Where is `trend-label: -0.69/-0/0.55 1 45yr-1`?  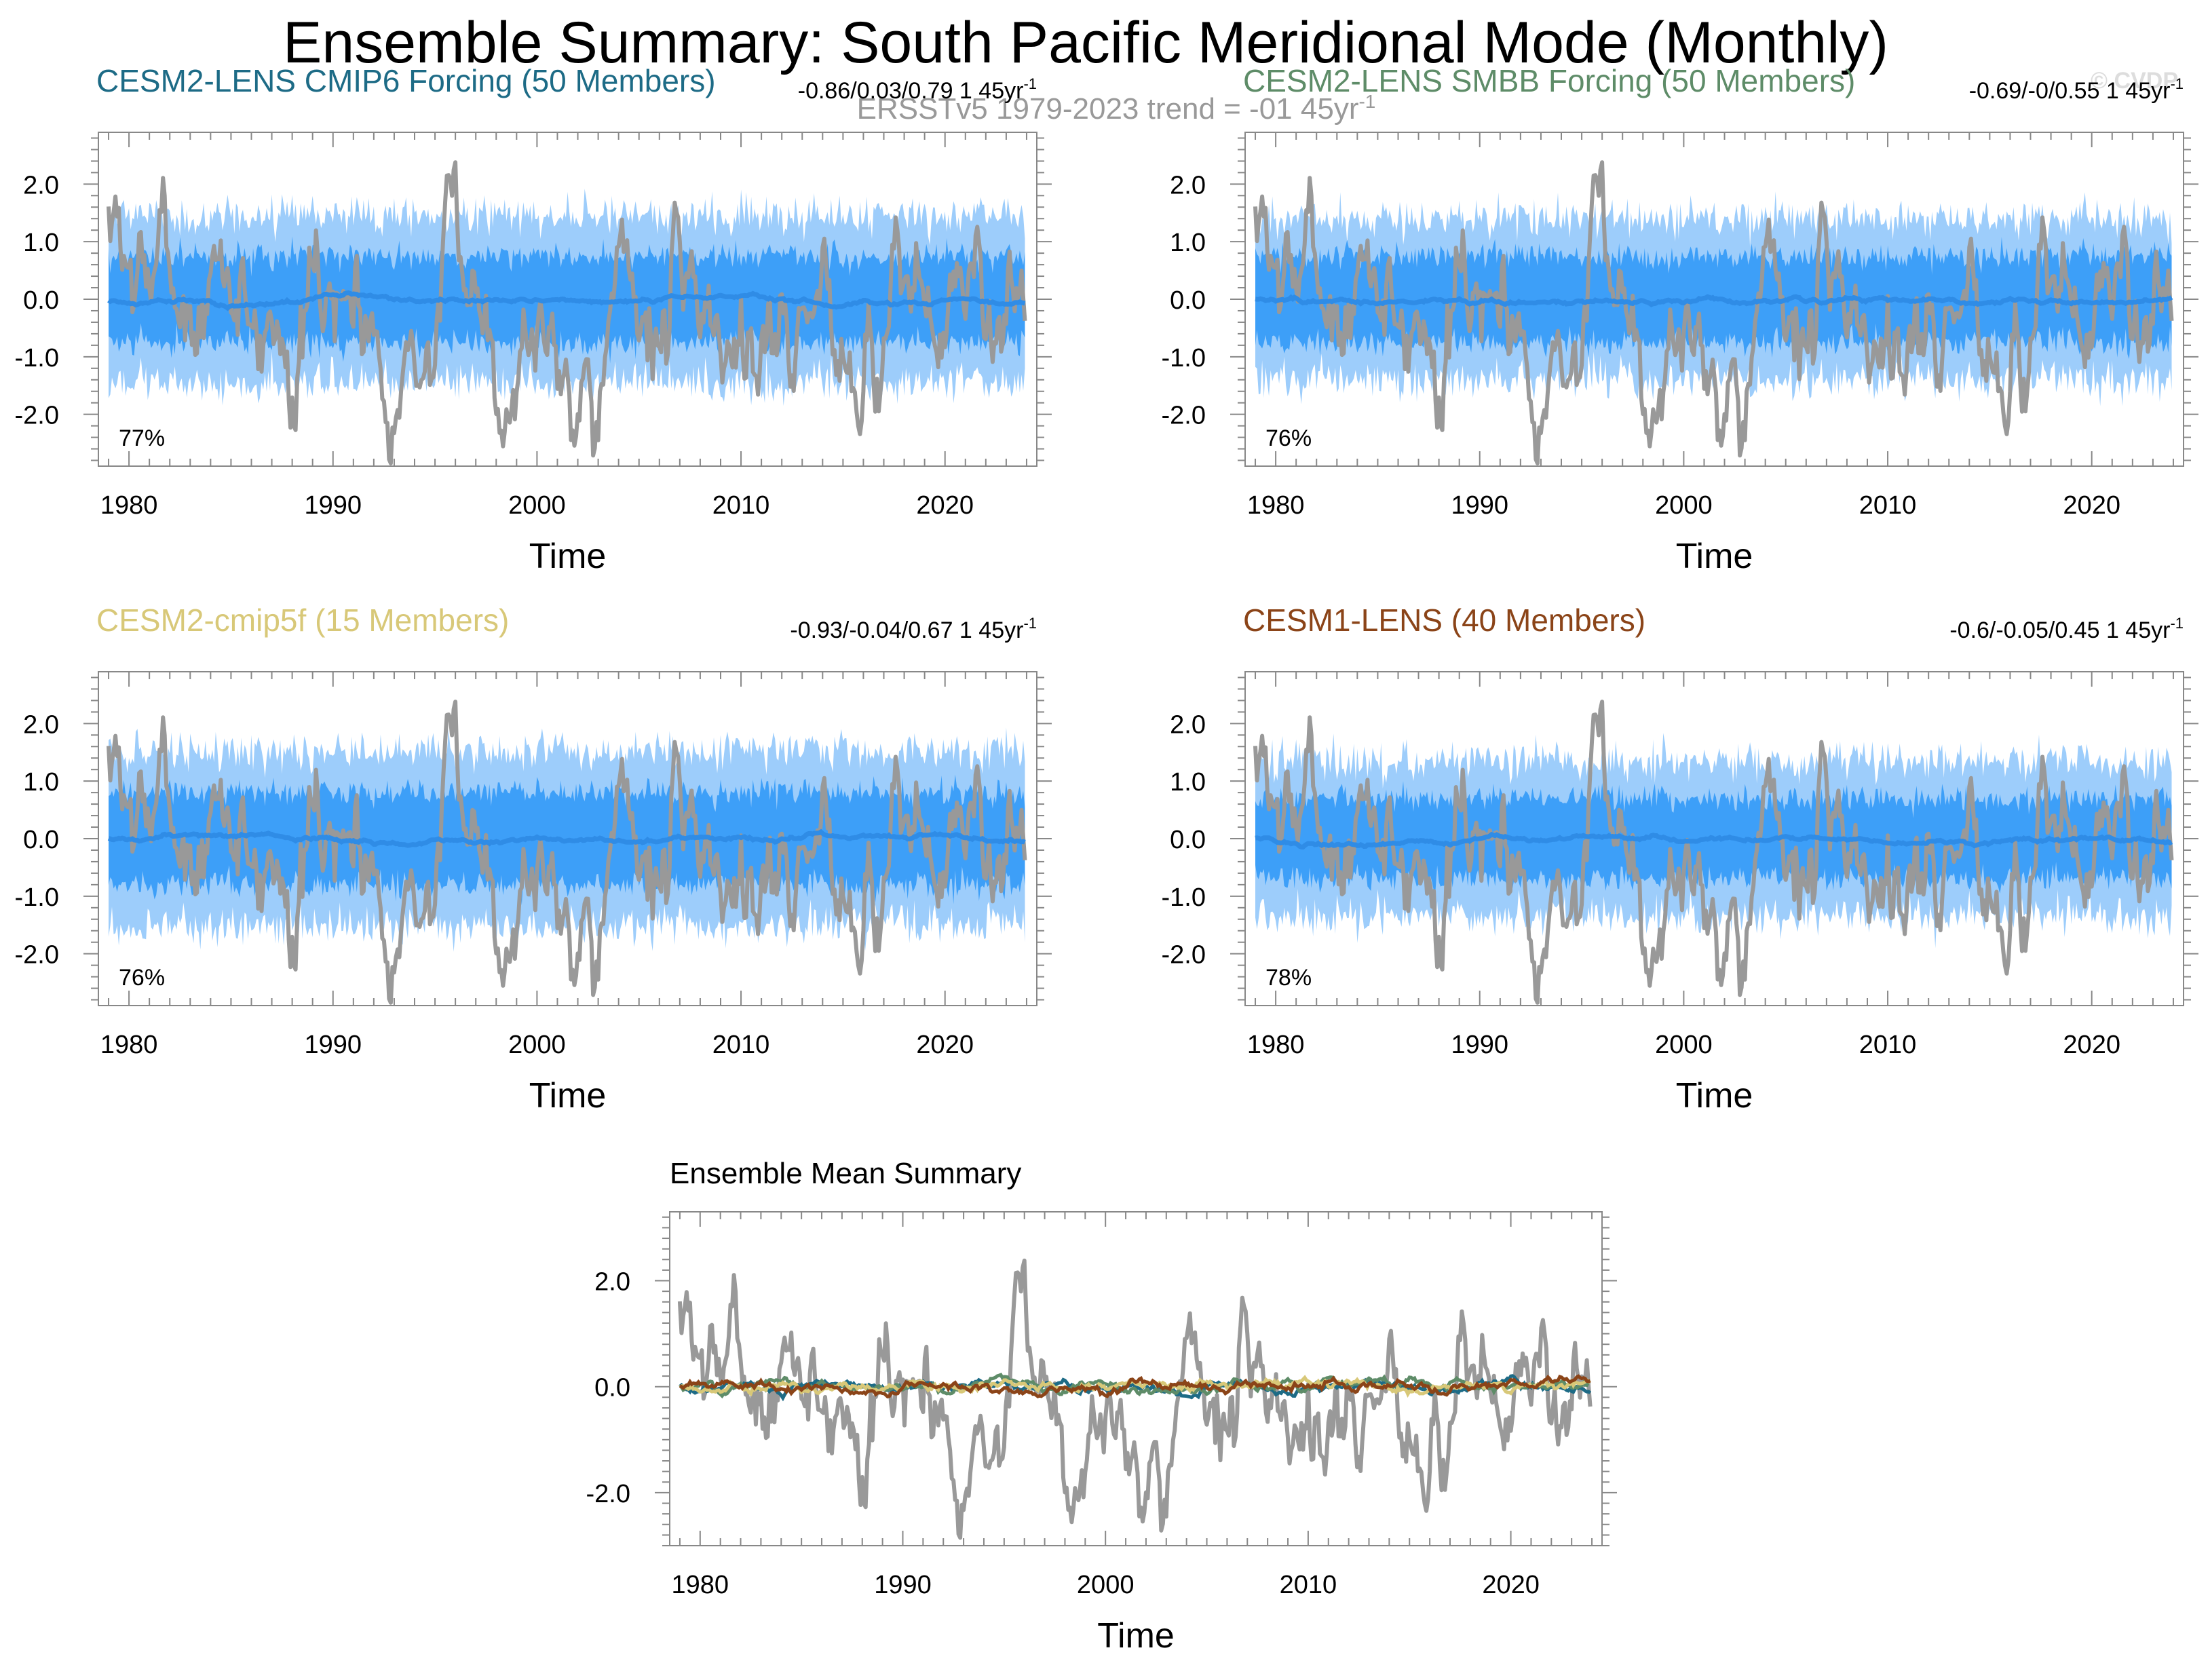 trend-label: -0.69/-0/0.55 1 45yr-1 is located at coordinates (2076, 89).